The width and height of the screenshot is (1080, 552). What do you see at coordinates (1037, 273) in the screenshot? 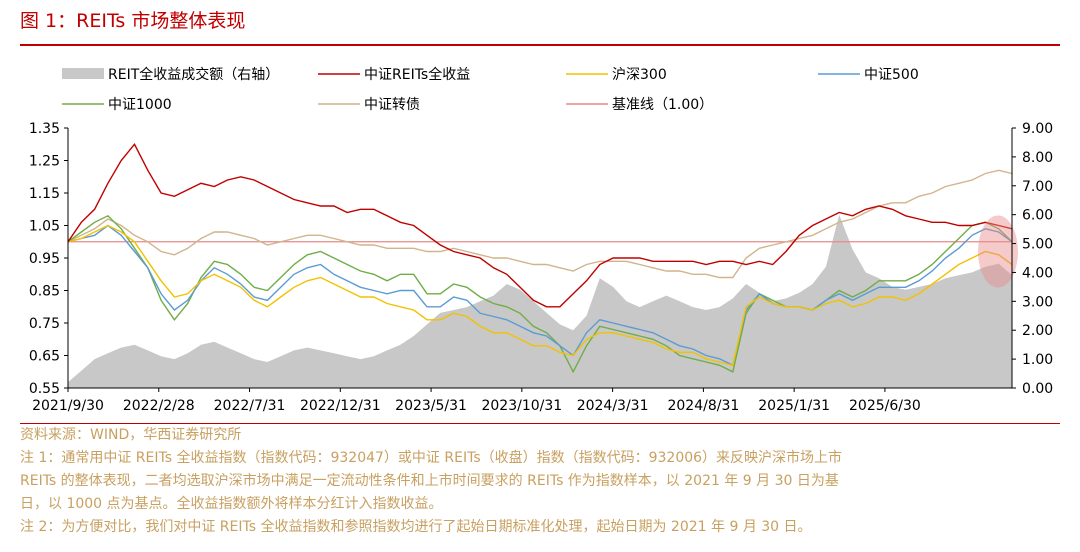
I see `right-tick-label: 4.00` at bounding box center [1037, 273].